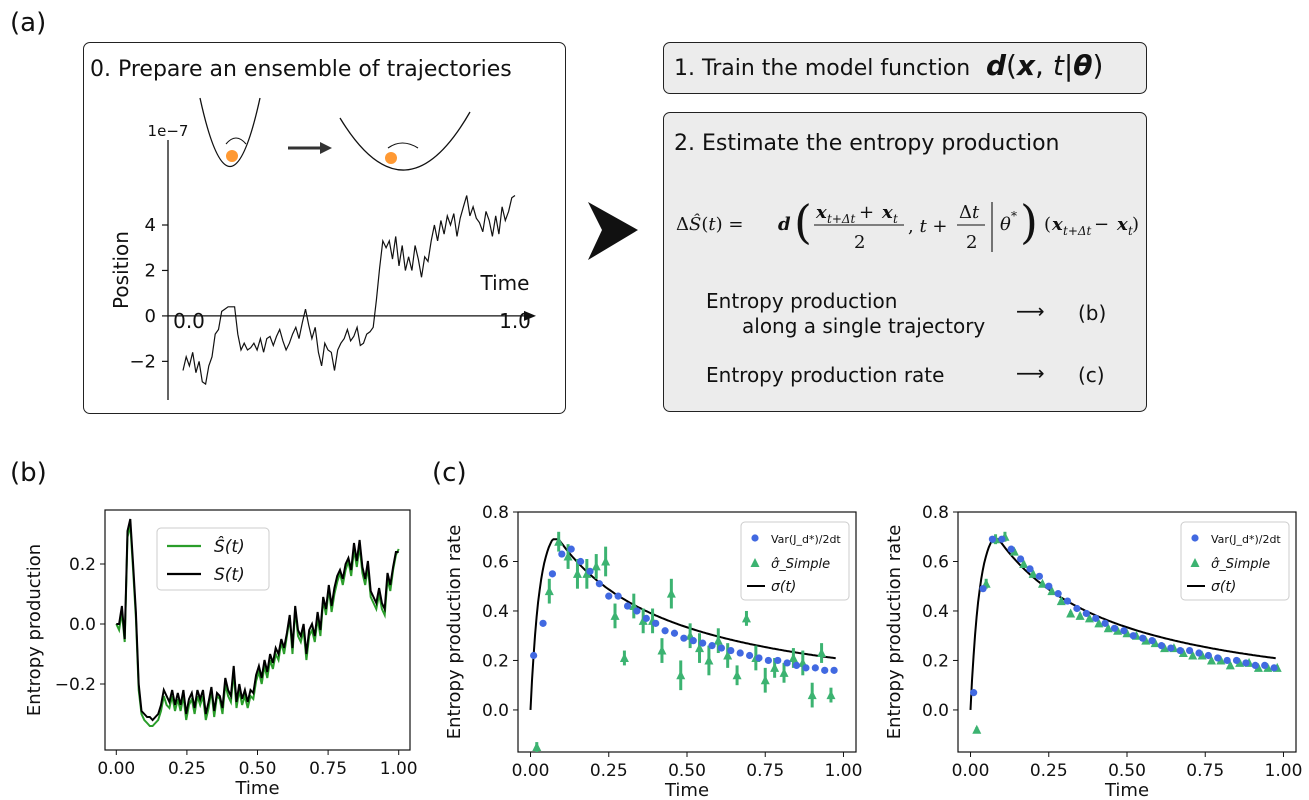 The height and width of the screenshot is (800, 1309). What do you see at coordinates (229, 575) in the screenshot?
I see `legend-label: S(t)` at bounding box center [229, 575].